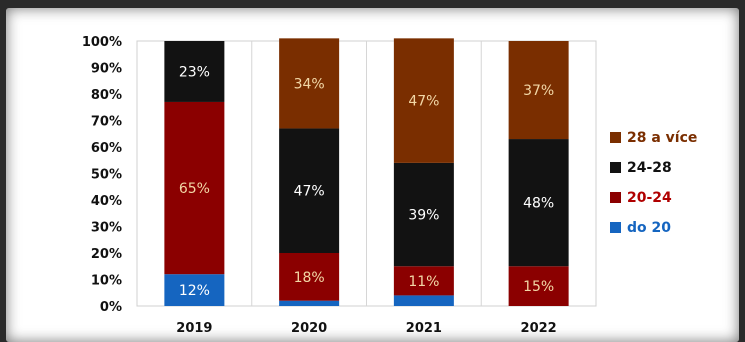 The image size is (745, 342). I want to click on y-tick-label: 0%, so click(111, 307).